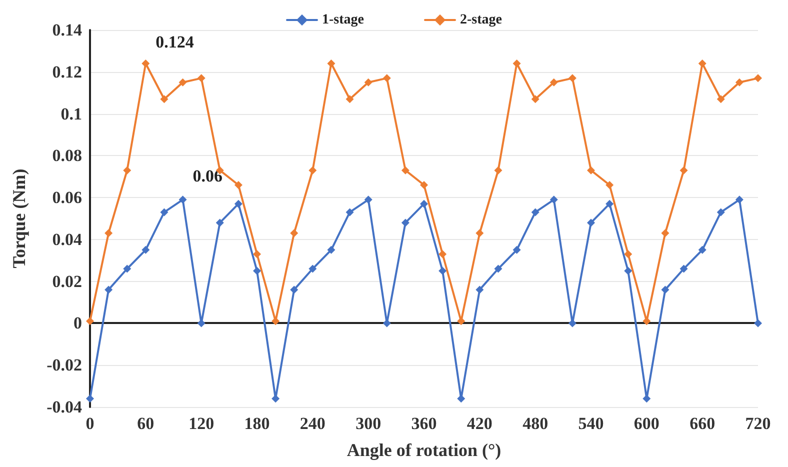 This screenshot has height=467, width=788. Describe the element at coordinates (647, 423) in the screenshot. I see `x-tick-label: 600` at that location.